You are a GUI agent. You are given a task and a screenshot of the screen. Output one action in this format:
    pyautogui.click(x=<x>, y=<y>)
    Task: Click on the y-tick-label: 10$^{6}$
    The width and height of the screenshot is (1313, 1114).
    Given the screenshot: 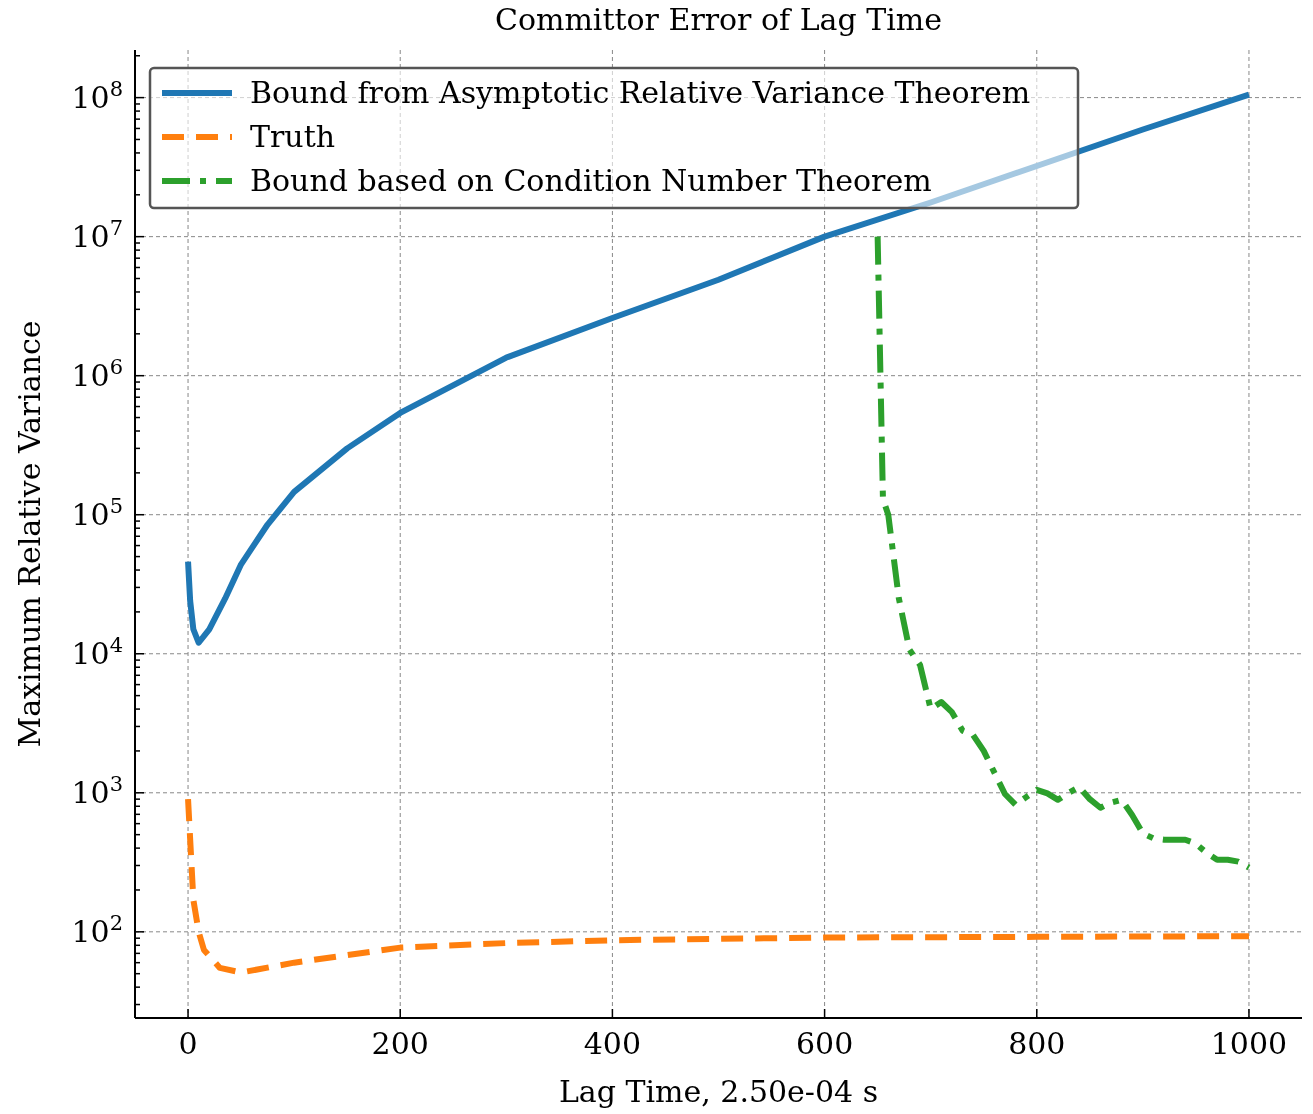 What is the action you would take?
    pyautogui.click(x=97, y=373)
    